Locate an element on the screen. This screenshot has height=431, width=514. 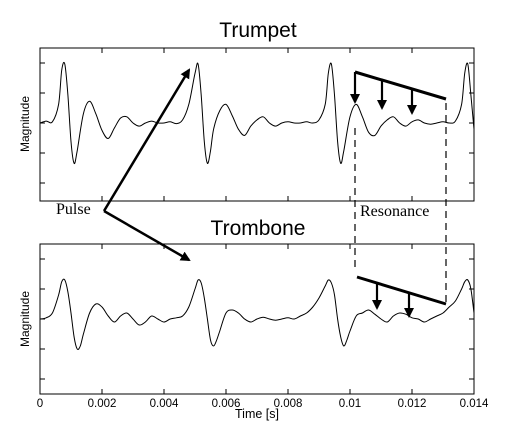
x-tick-label: 0.004 is located at coordinates (164, 404).